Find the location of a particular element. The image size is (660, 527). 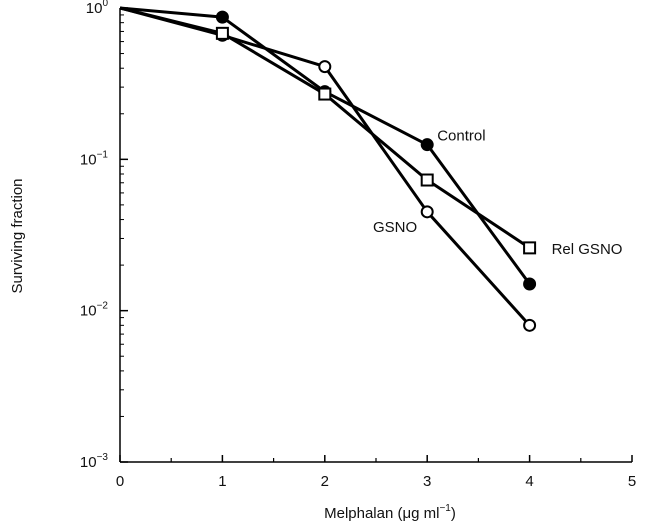

y-tick-label: 10⁻² is located at coordinates (94, 310).